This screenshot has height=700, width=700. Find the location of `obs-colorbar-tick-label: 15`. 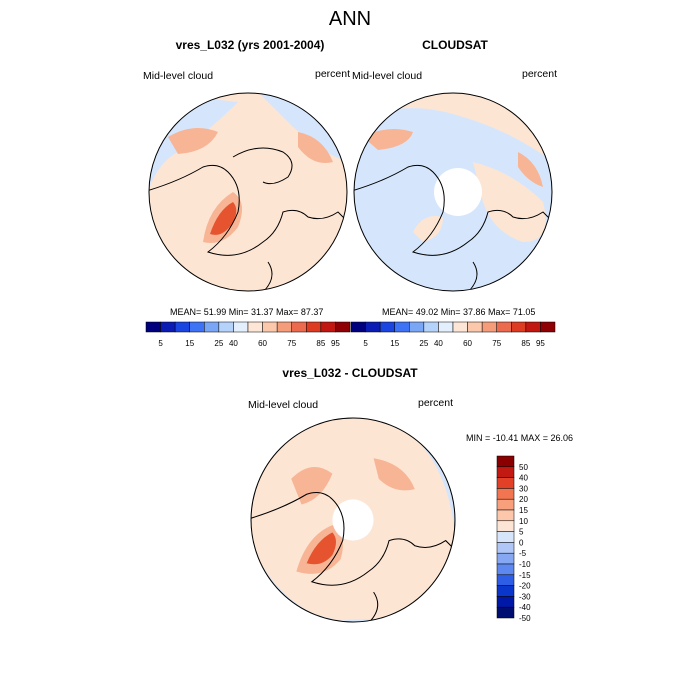

obs-colorbar-tick-label: 15 is located at coordinates (394, 343).